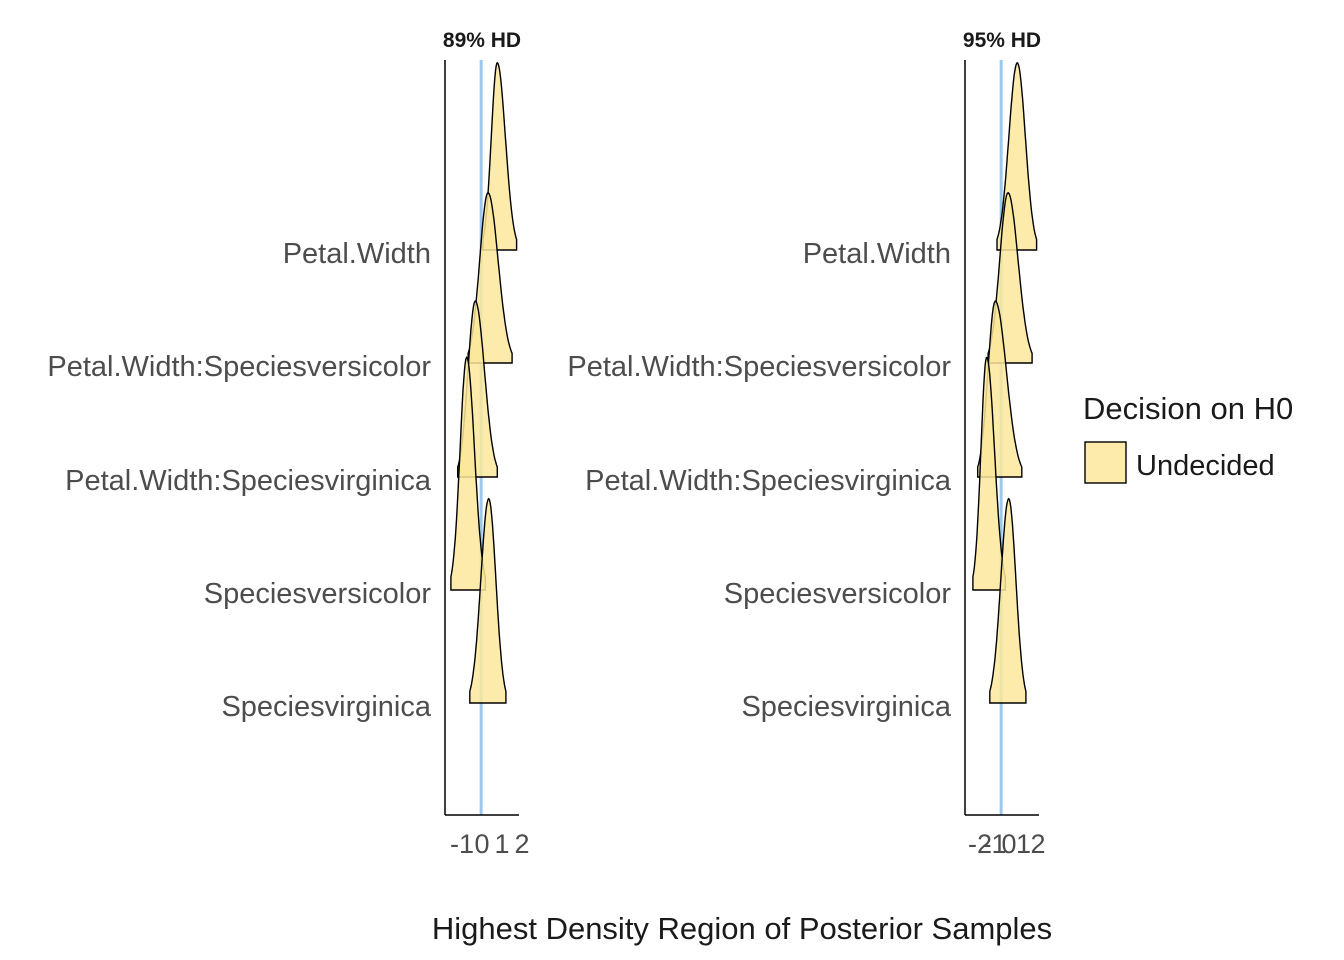  Describe the element at coordinates (482, 40) in the screenshot. I see `panel-title: 89% HD` at that location.